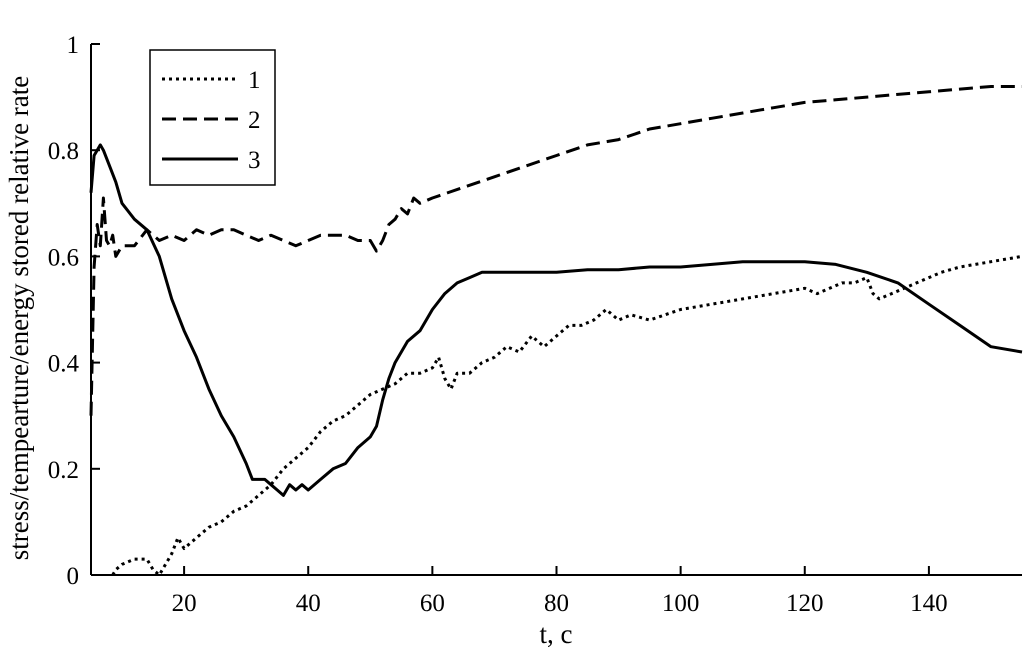 This screenshot has width=1024, height=653. What do you see at coordinates (254, 160) in the screenshot?
I see `legend-label-3: 3` at bounding box center [254, 160].